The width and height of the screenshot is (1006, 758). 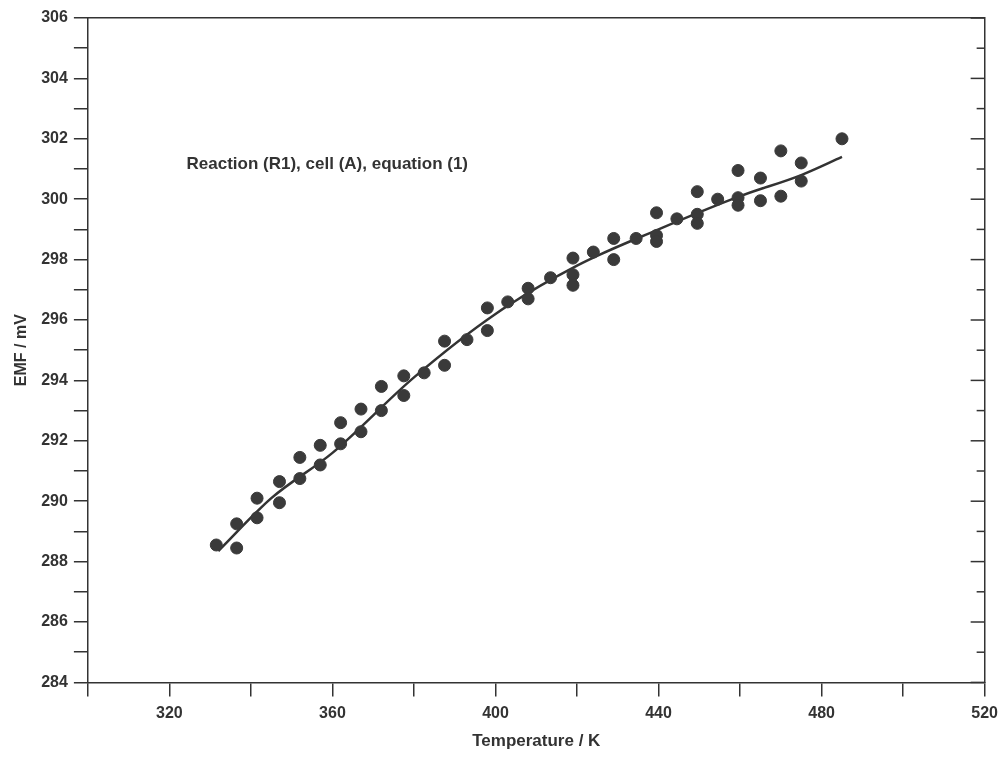 I want to click on y-tick-label: 304, so click(x=54, y=77).